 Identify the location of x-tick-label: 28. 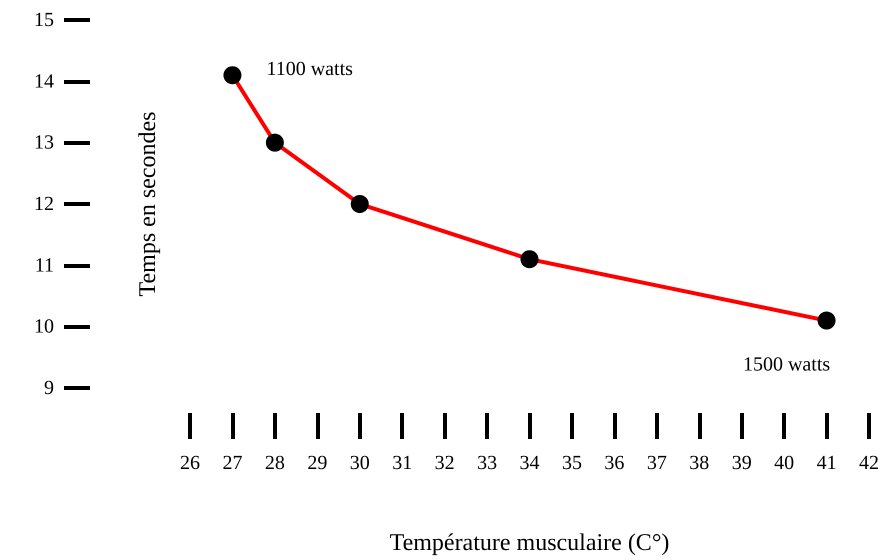
(274, 463).